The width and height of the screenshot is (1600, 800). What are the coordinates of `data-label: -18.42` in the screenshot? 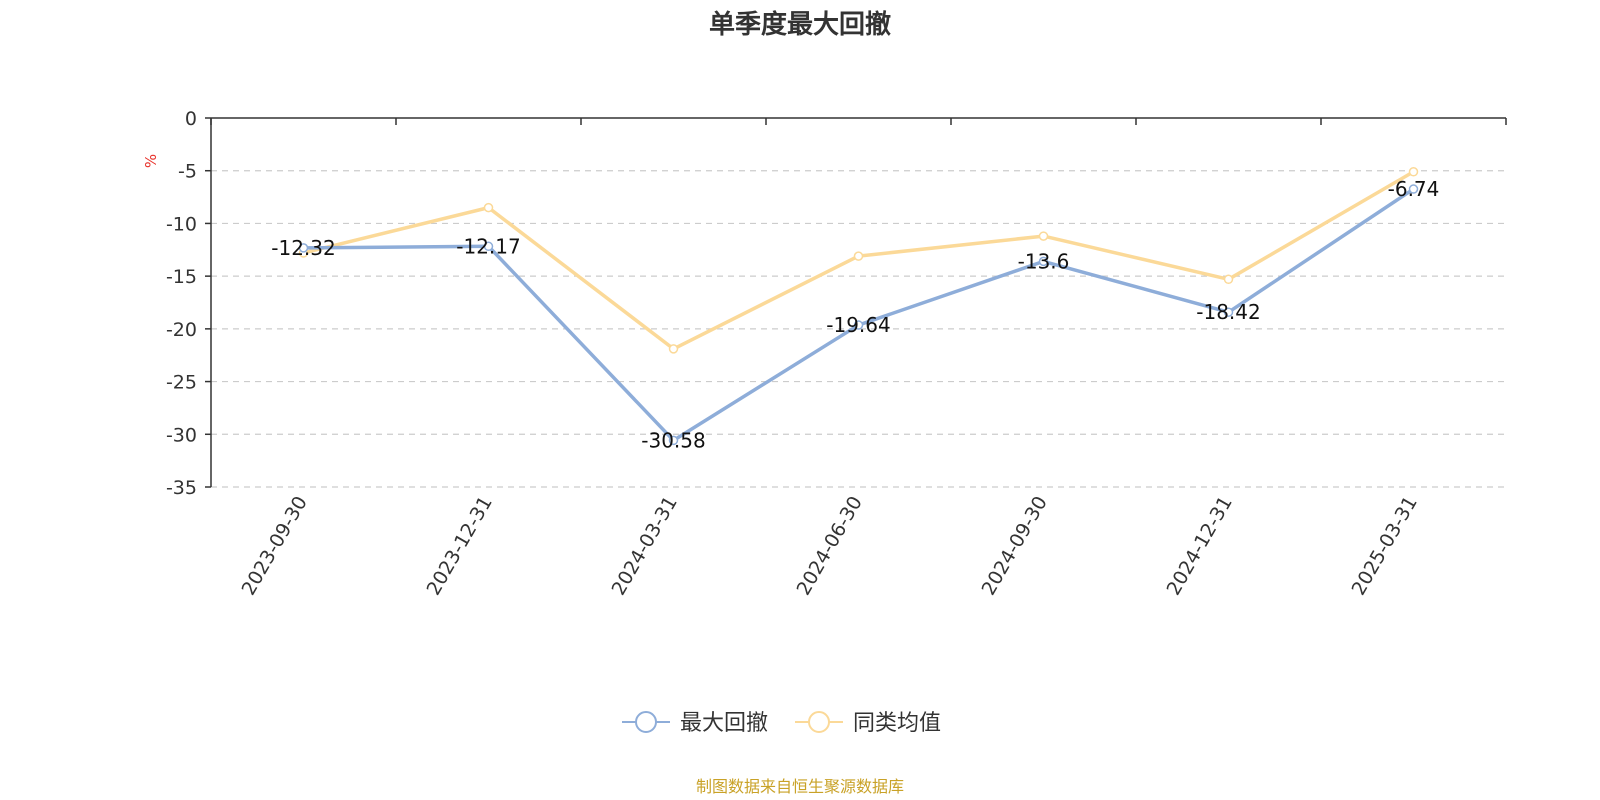 It's located at (1228, 312).